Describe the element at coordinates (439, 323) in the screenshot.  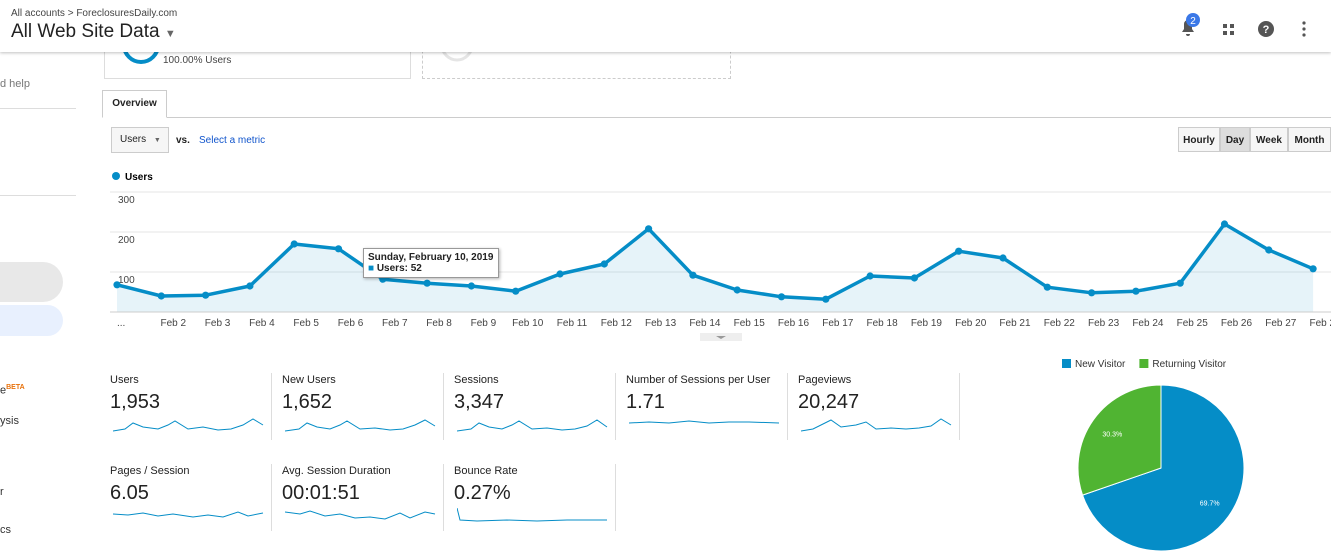
I see `x-tick-label: Feb 8` at that location.